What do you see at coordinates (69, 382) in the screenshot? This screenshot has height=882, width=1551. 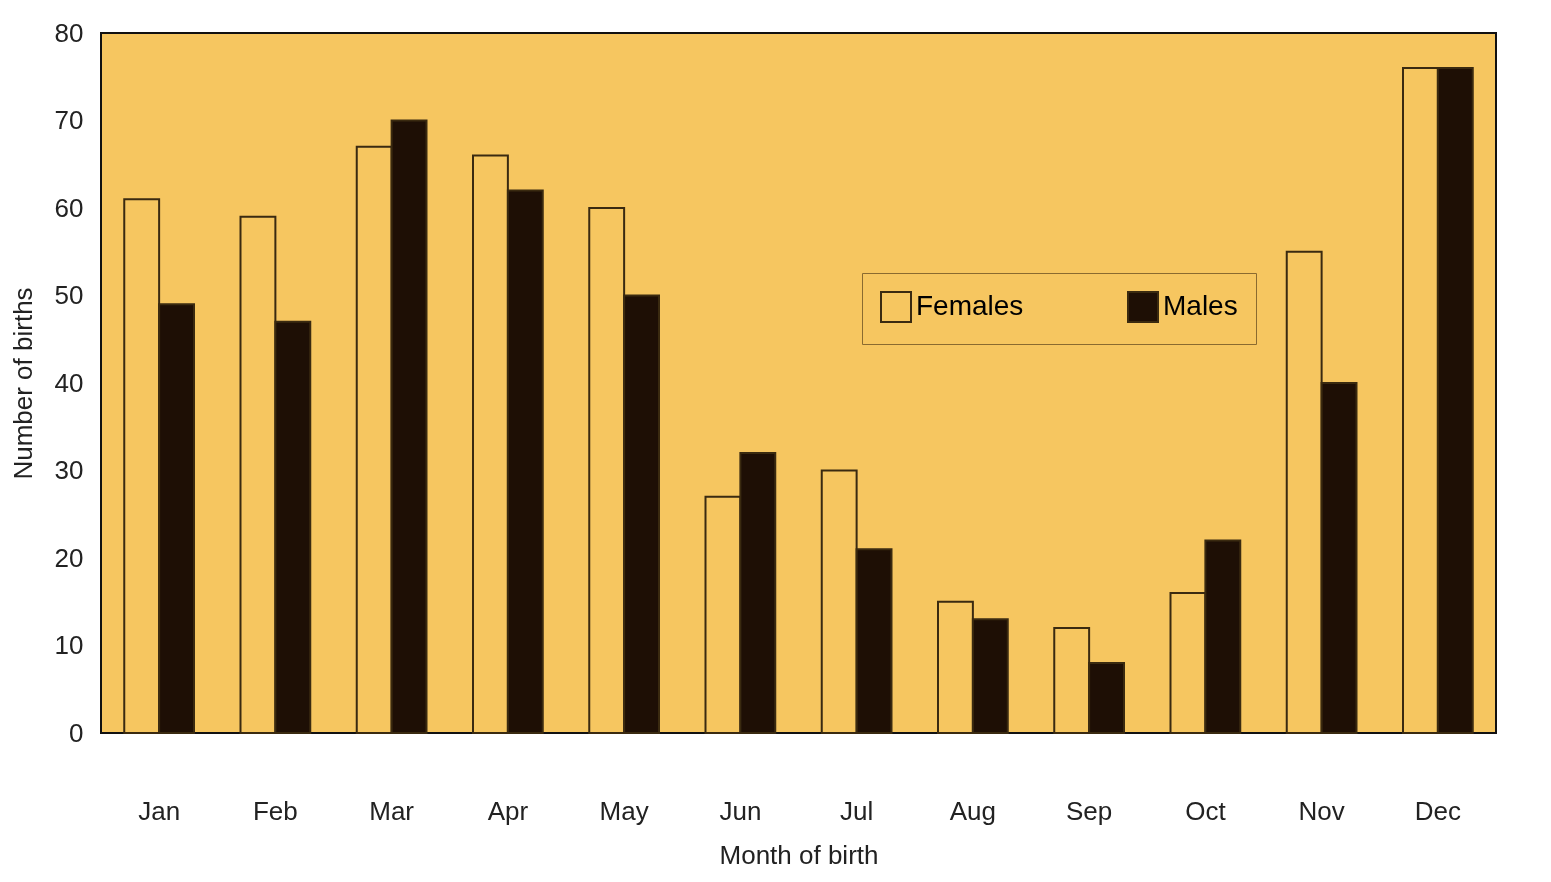 I see `y-tick-label: 40` at bounding box center [69, 382].